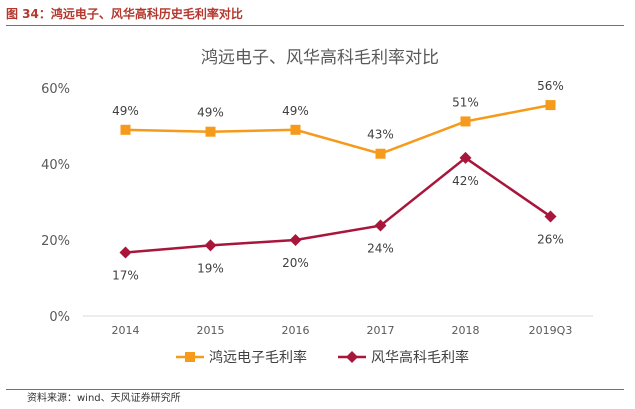  I want to click on top-divider, so click(315, 25).